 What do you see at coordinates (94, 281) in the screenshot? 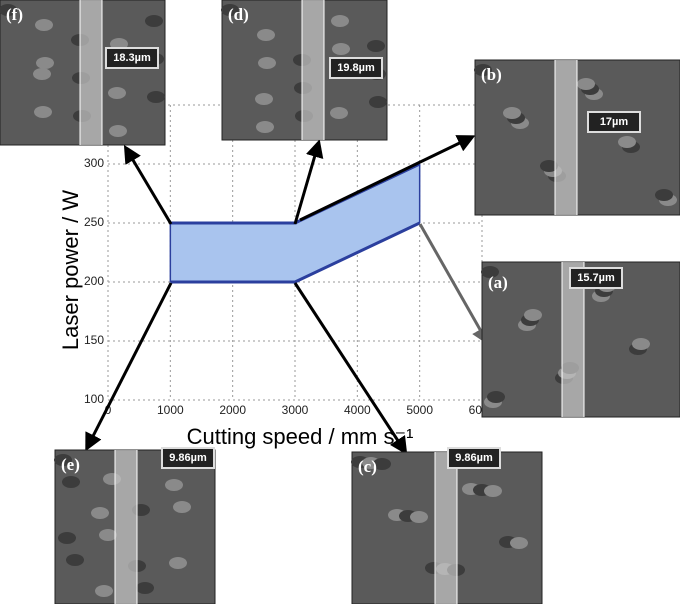
I see `y-tick-label: 200` at bounding box center [94, 281].